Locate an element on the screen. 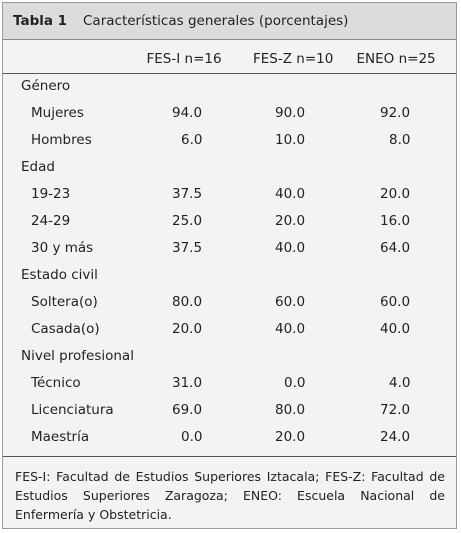 This screenshot has width=461, height=533. row-label: 24-29 is located at coordinates (51, 221).